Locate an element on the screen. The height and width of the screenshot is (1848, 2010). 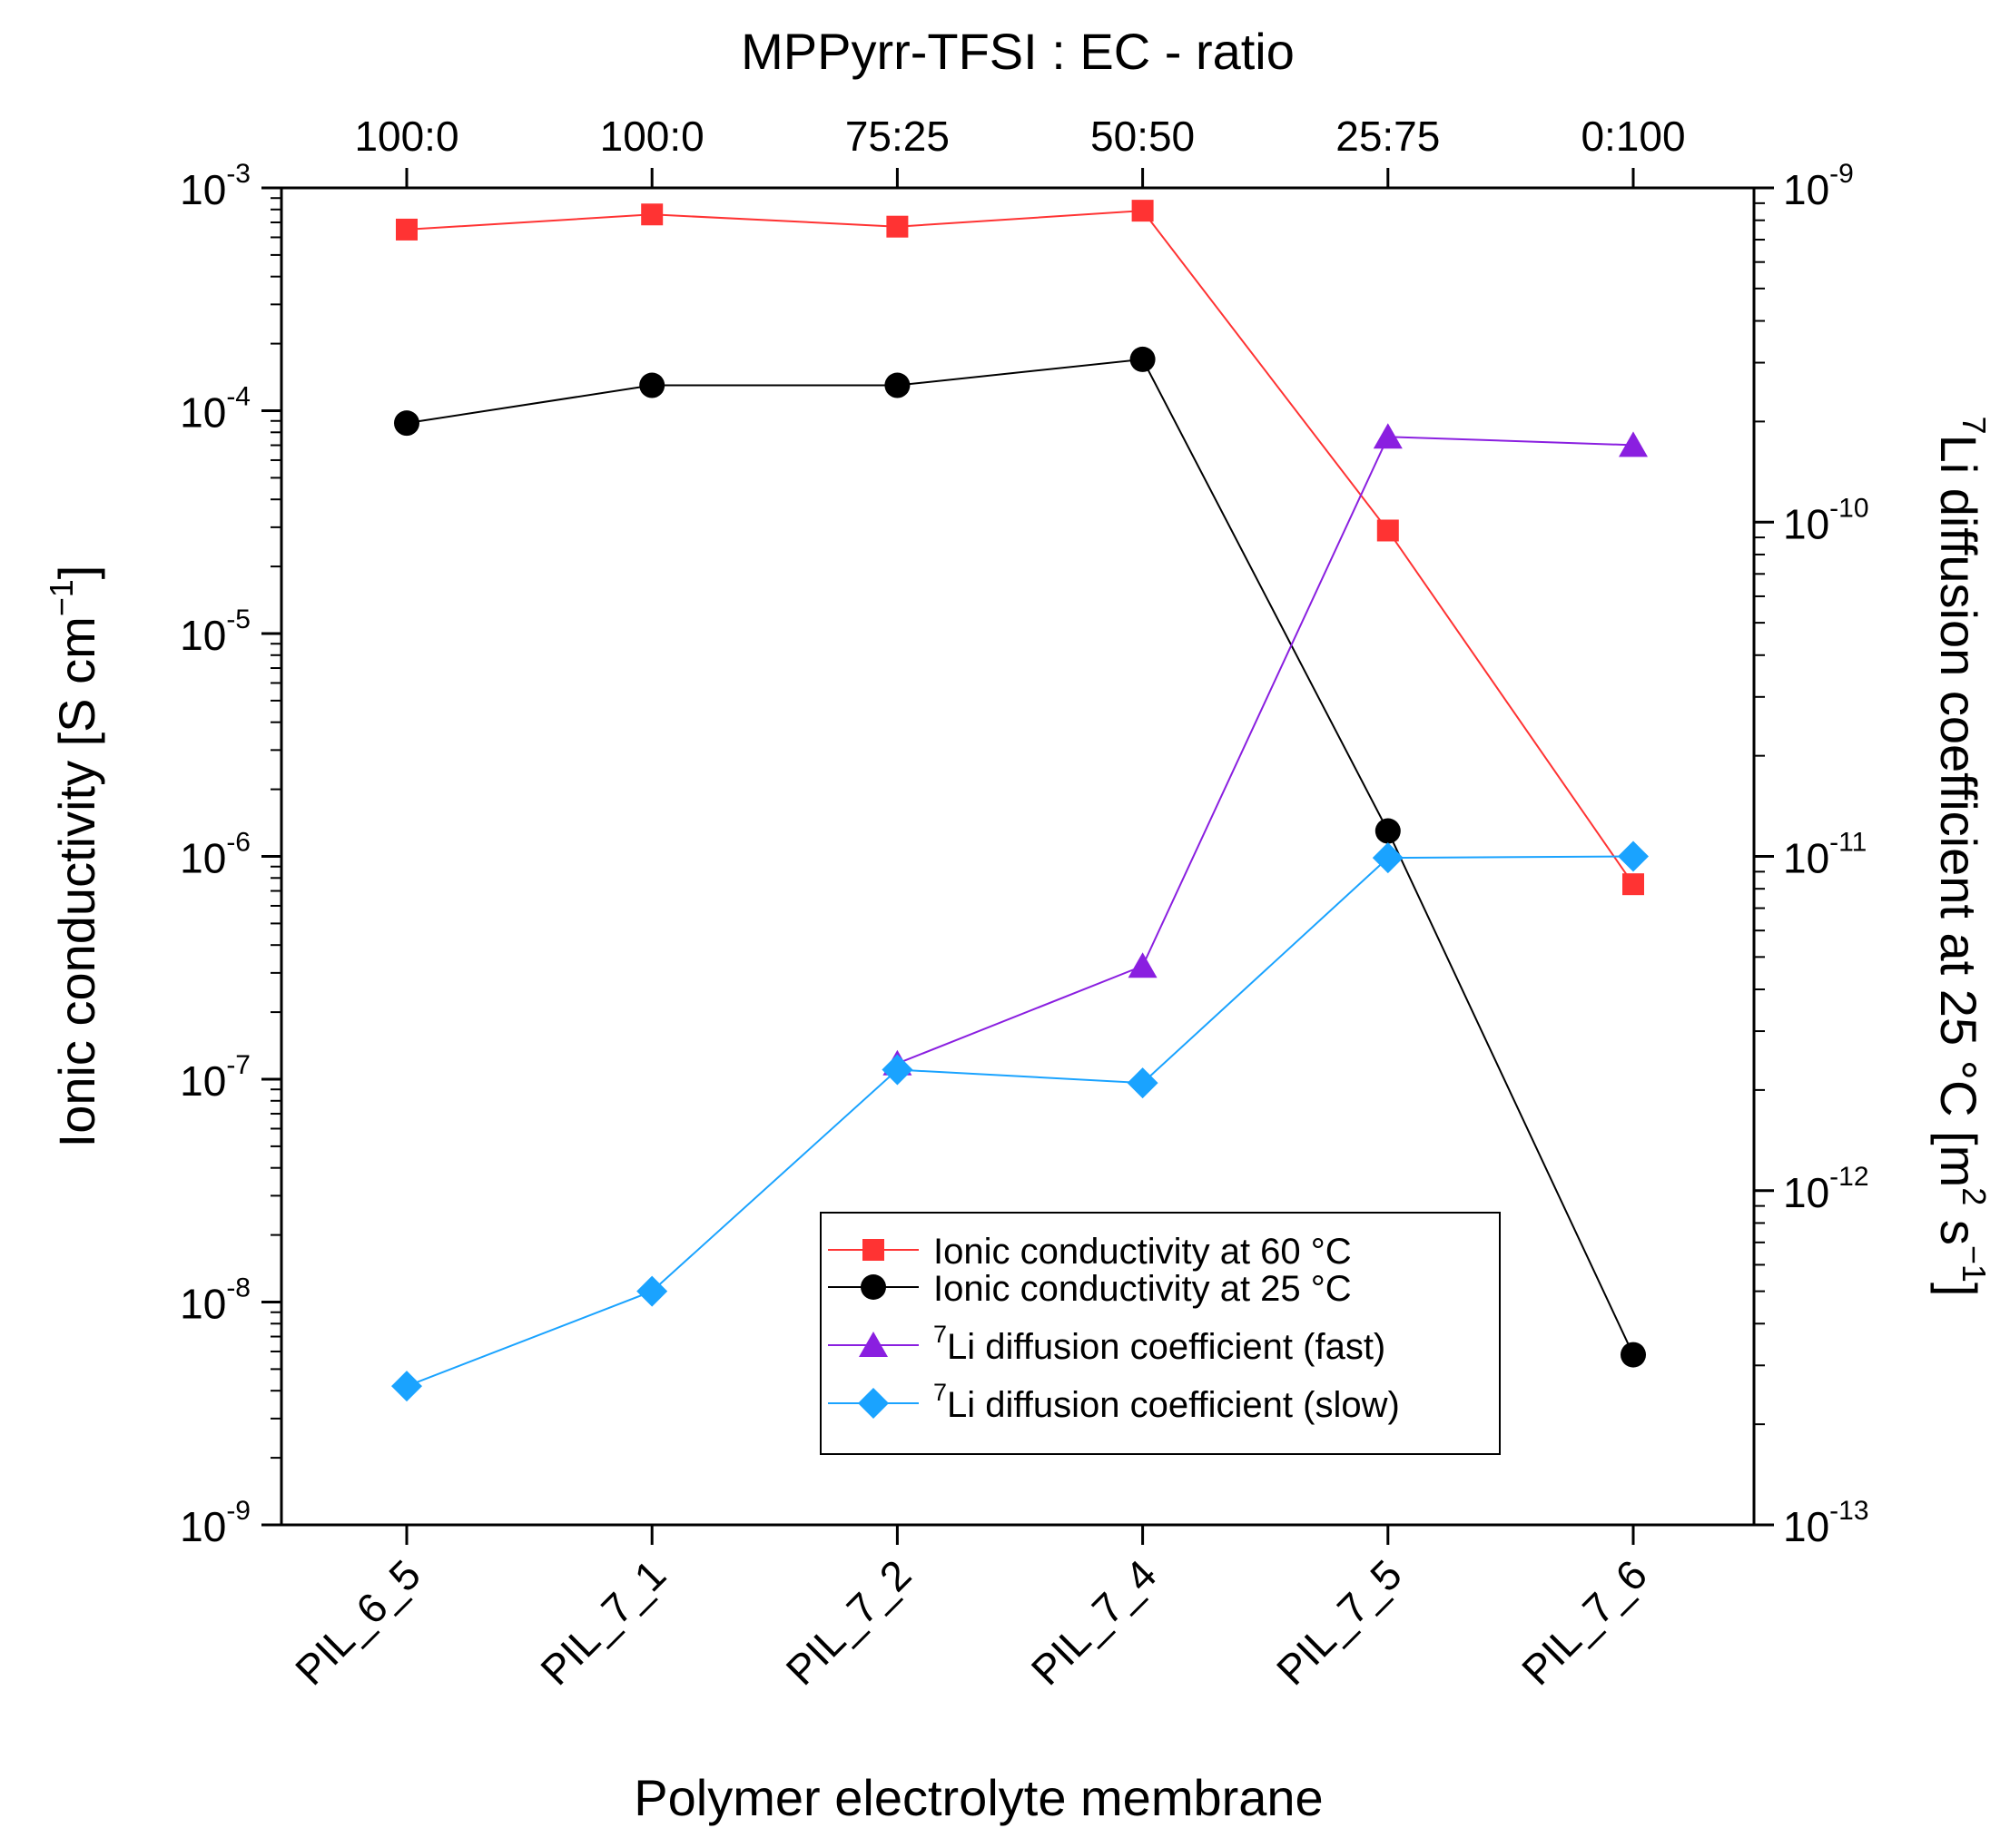
right-tick-label: 10-12 is located at coordinates (1826, 1189).